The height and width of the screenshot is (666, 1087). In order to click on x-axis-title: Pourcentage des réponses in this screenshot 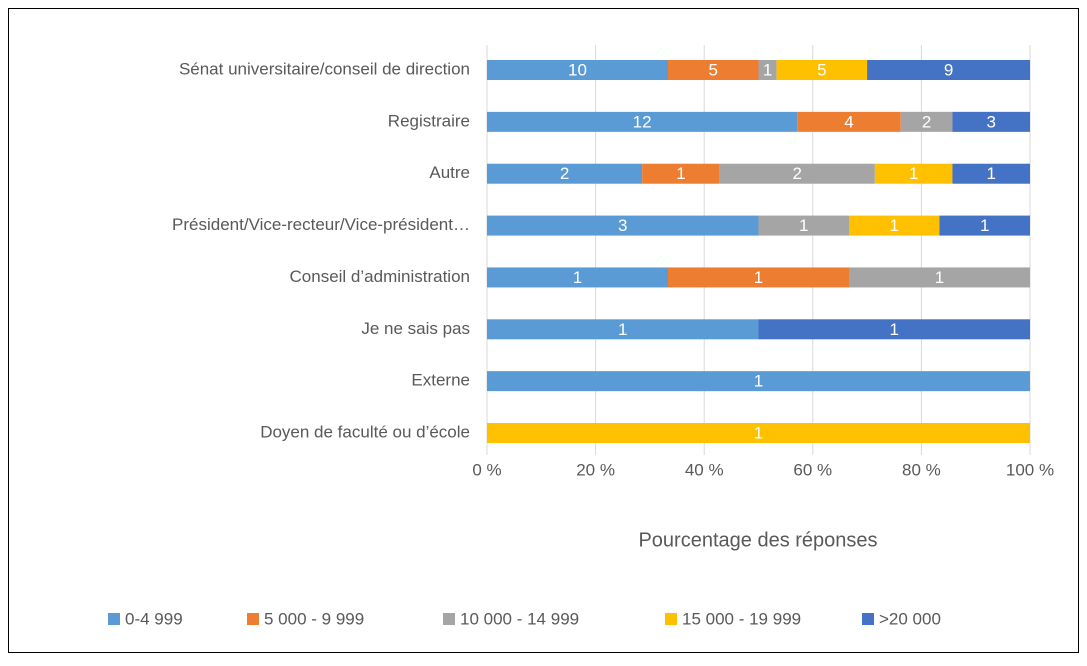, I will do `click(757, 540)`.